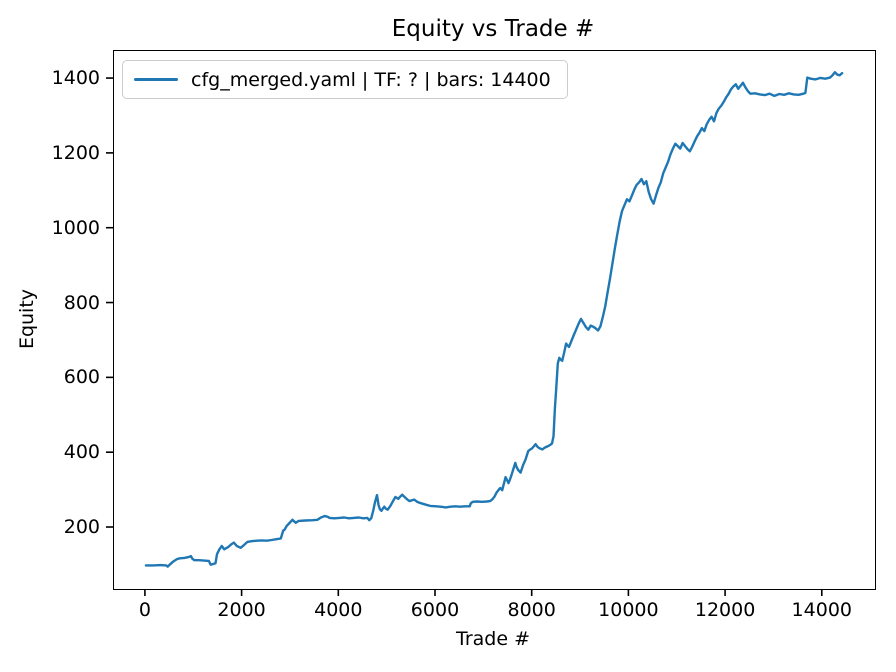 This screenshot has width=896, height=672. Describe the element at coordinates (822, 610) in the screenshot. I see `x-tick-label: 14000` at that location.